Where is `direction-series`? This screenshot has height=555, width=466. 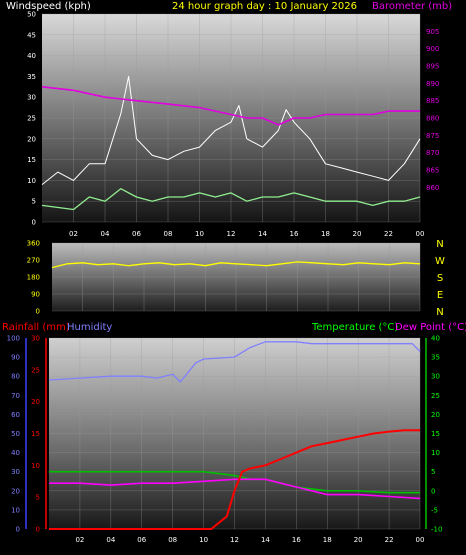 direction-series is located at coordinates (236, 265).